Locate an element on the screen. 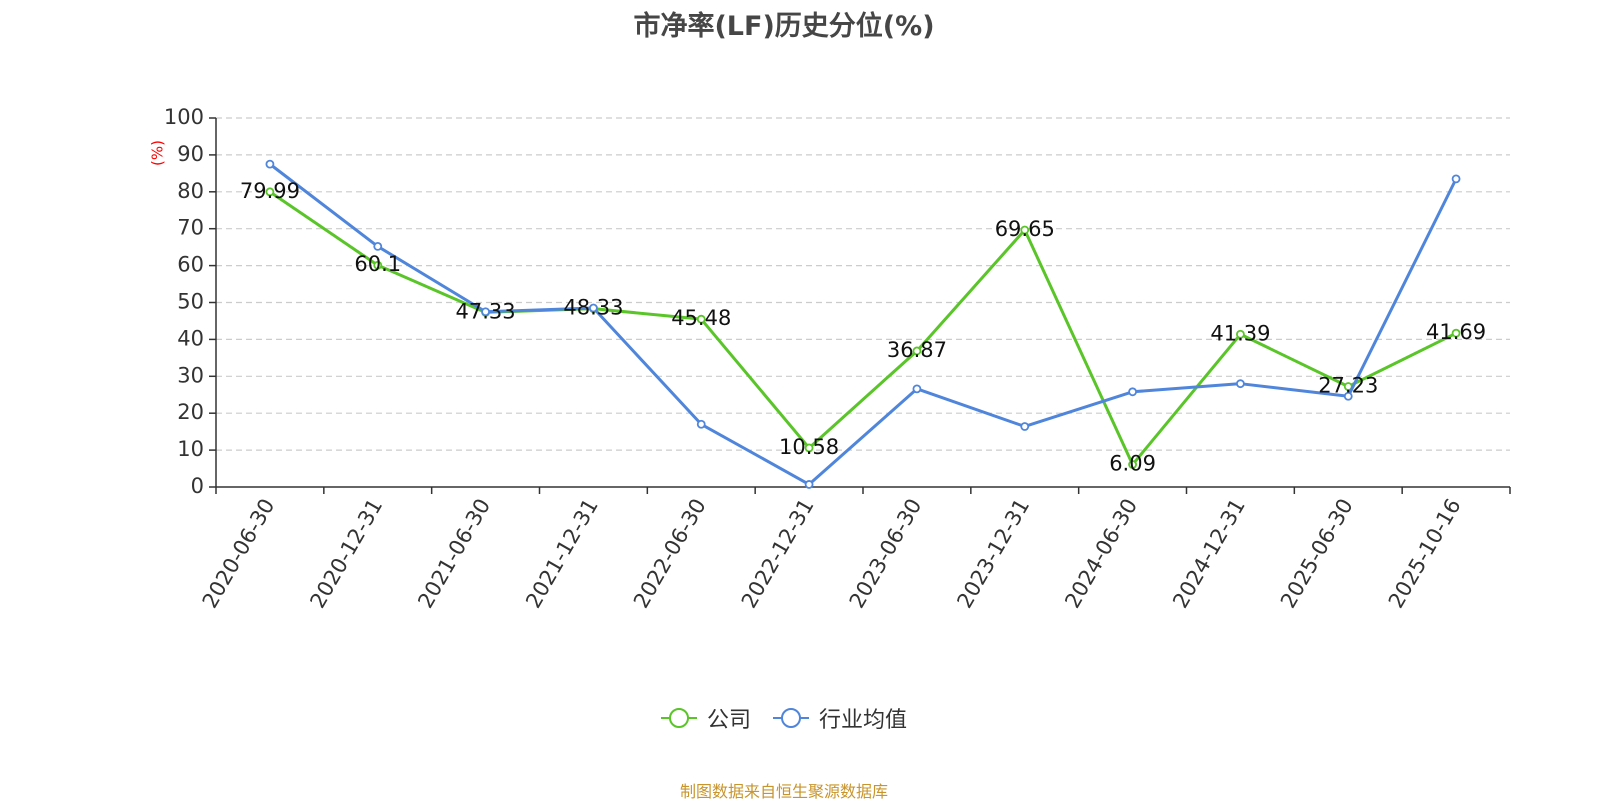  data-label: 45.48 is located at coordinates (701, 318).